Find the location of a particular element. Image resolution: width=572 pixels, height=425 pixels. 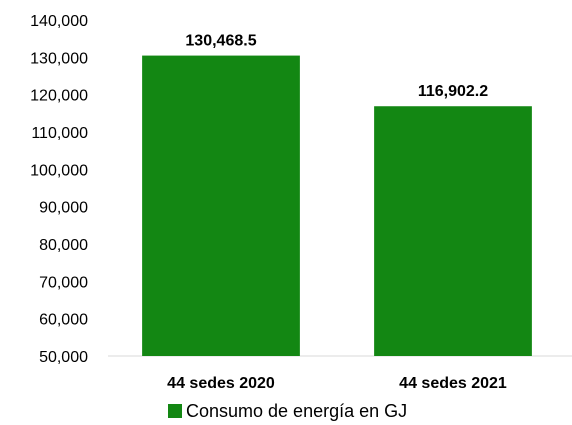

legend: Consumo de energía en GJ is located at coordinates (287, 411).